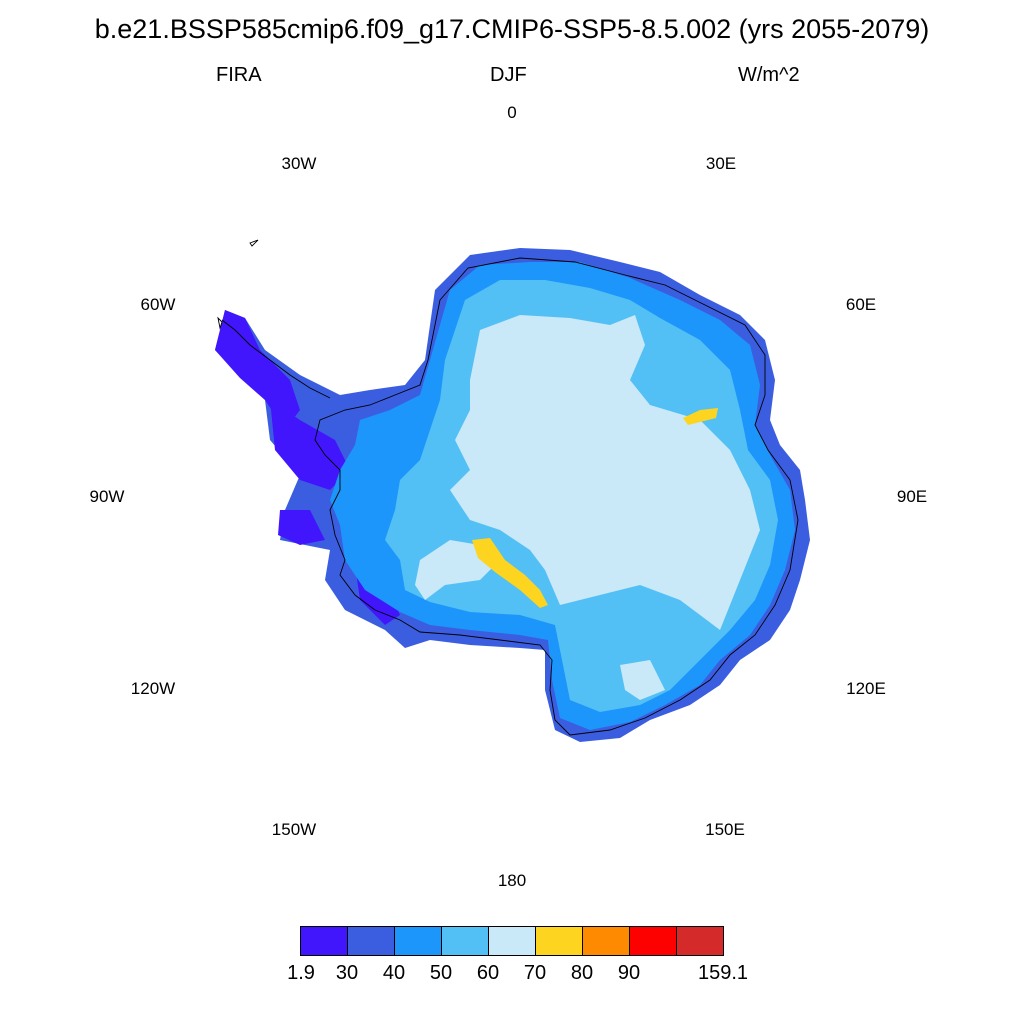  I want to click on lon-label-90w: 90W, so click(107, 496).